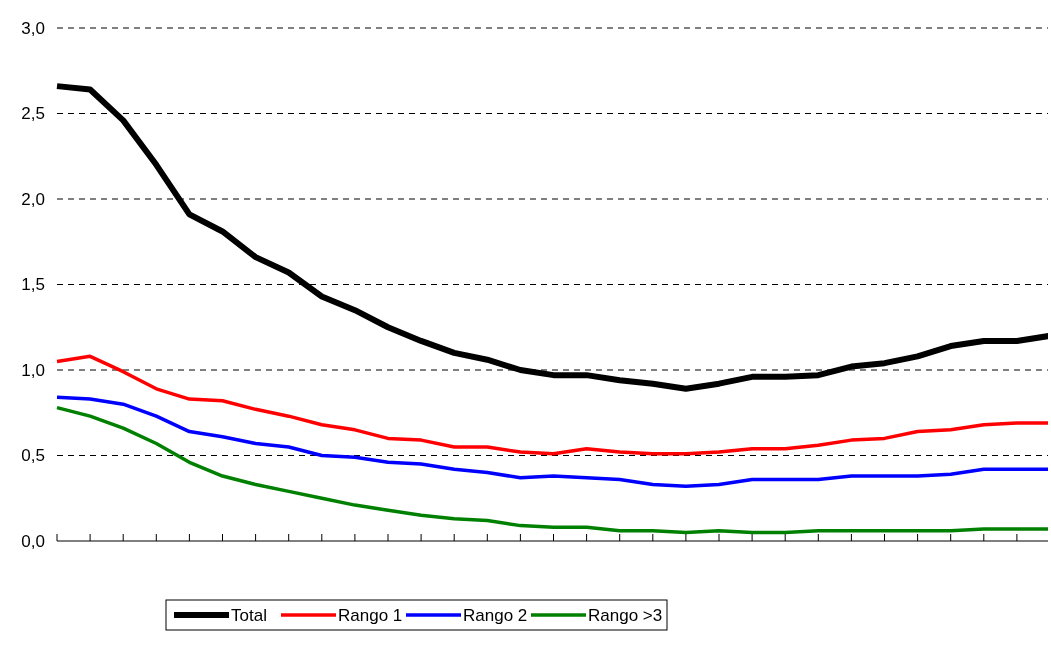 This screenshot has height=651, width=1051. What do you see at coordinates (33, 541) in the screenshot?
I see `y-tick-label: 0,0` at bounding box center [33, 541].